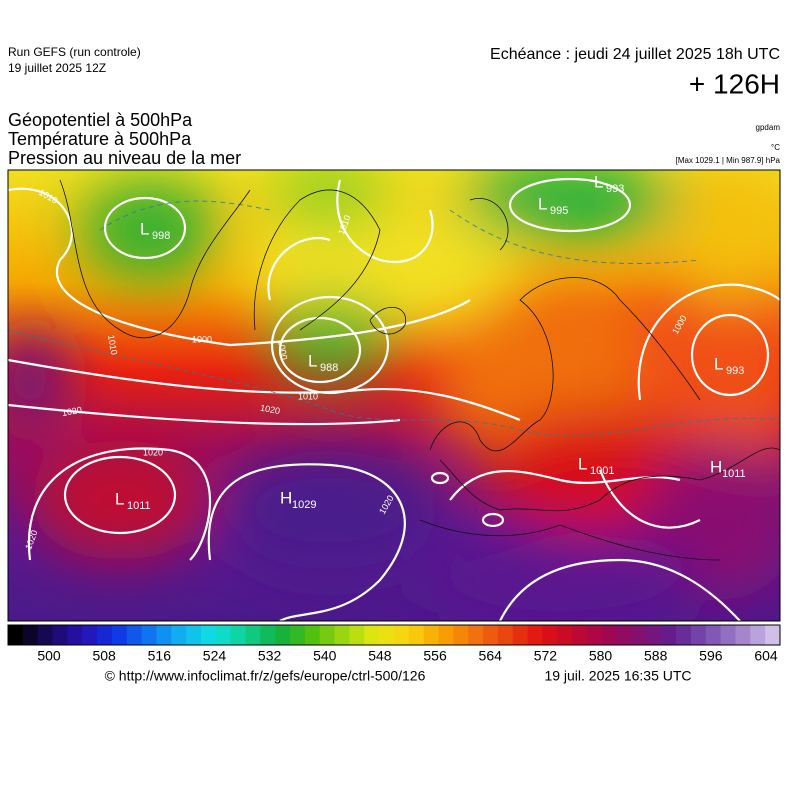 This screenshot has height=789, width=788. Describe the element at coordinates (325, 656) in the screenshot. I see `colorbar-tick-label: 540` at that location.